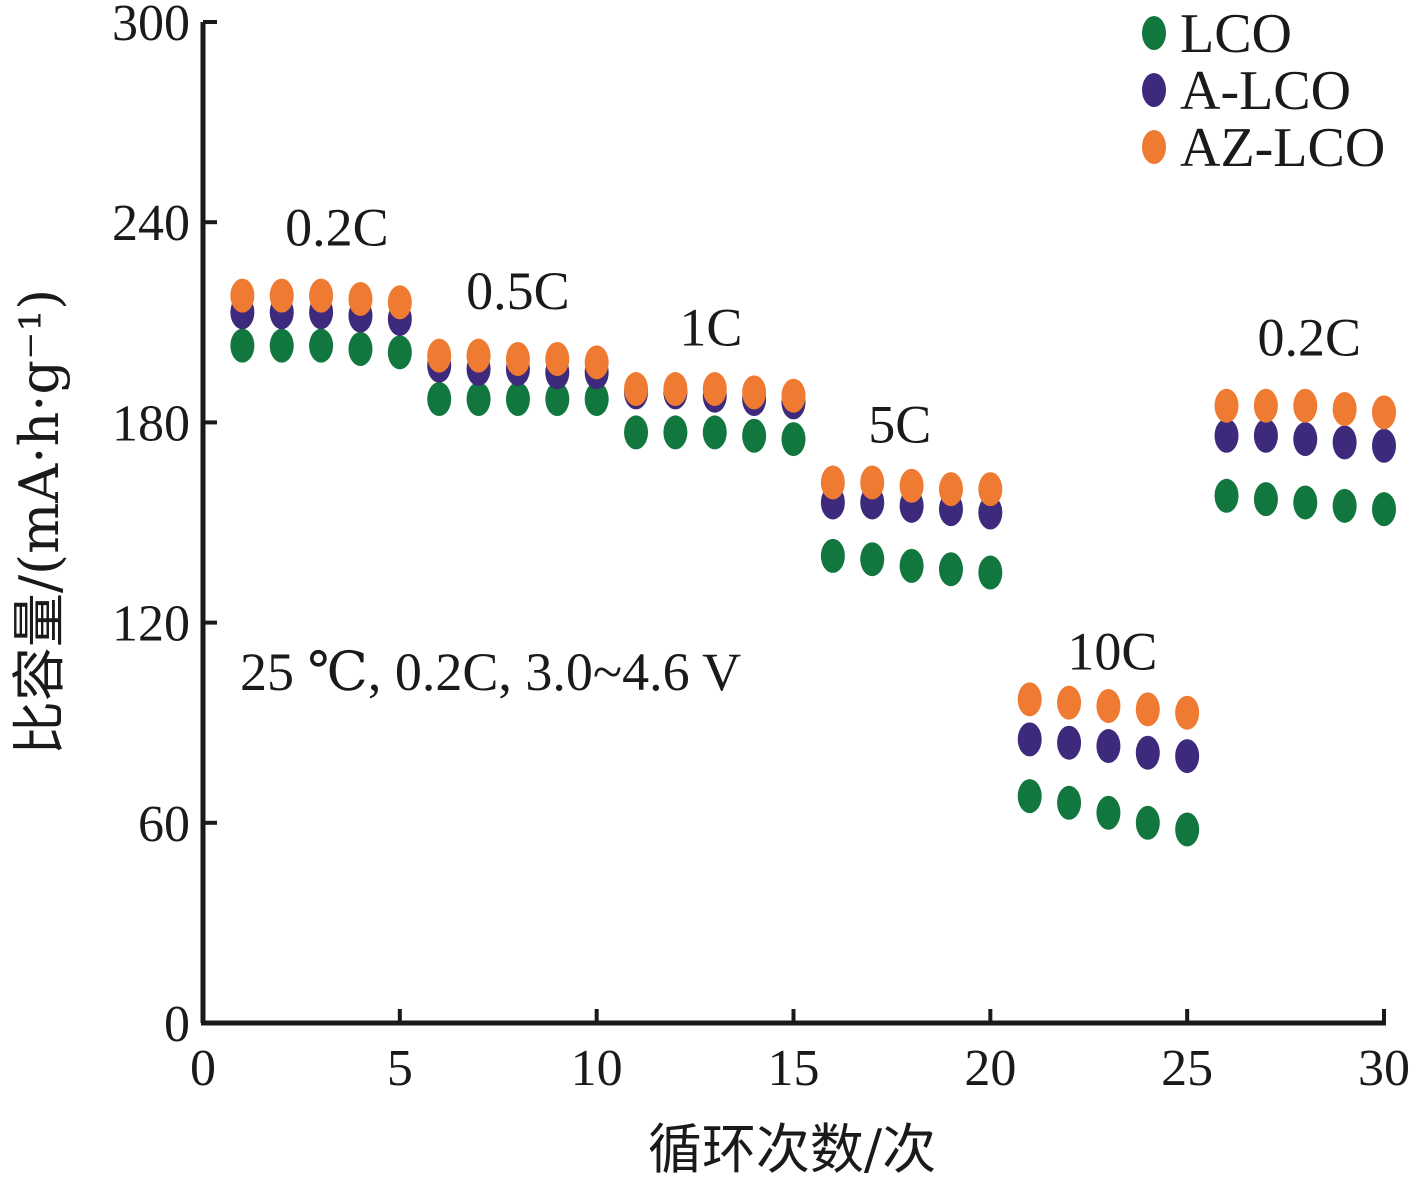  What do you see at coordinates (400, 1068) in the screenshot?
I see `x-tick-label: 5` at bounding box center [400, 1068].